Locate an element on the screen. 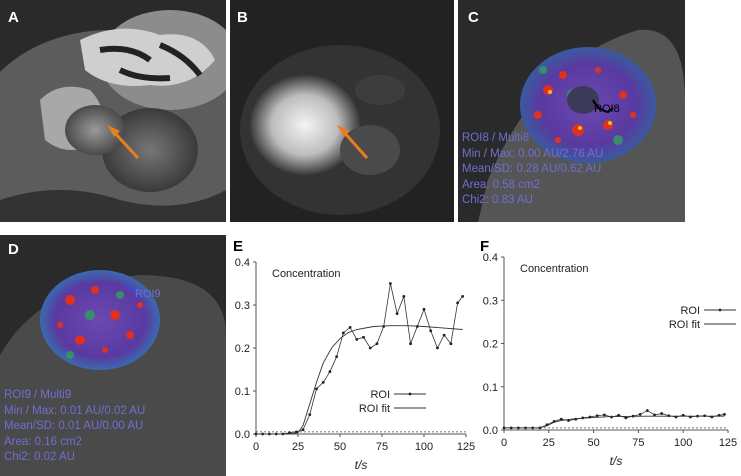  panel-a-mri-image: A is located at coordinates (113, 111).